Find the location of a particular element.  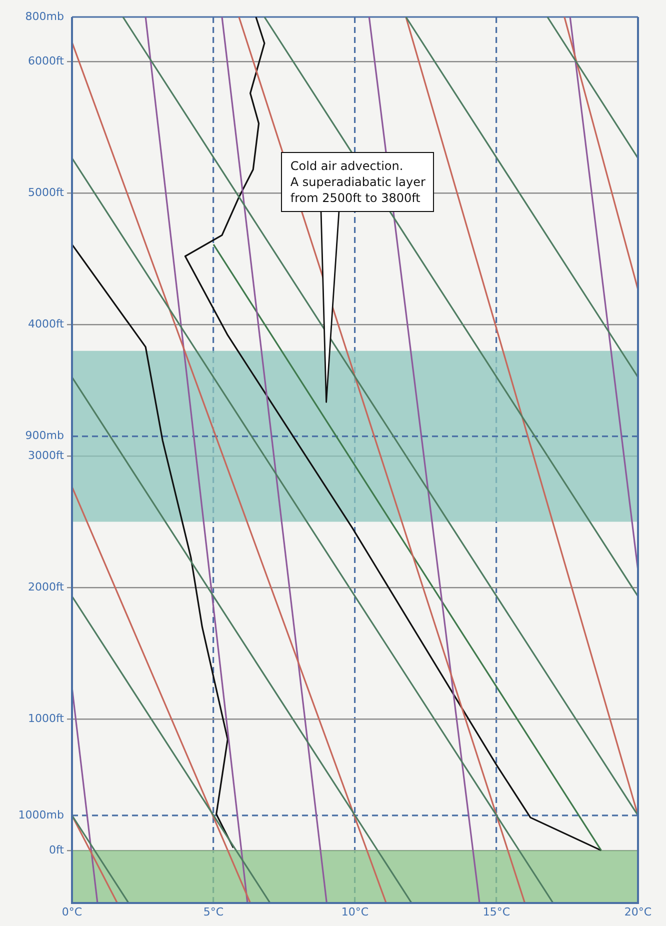

x-tick-label: 15°C is located at coordinates (496, 911).